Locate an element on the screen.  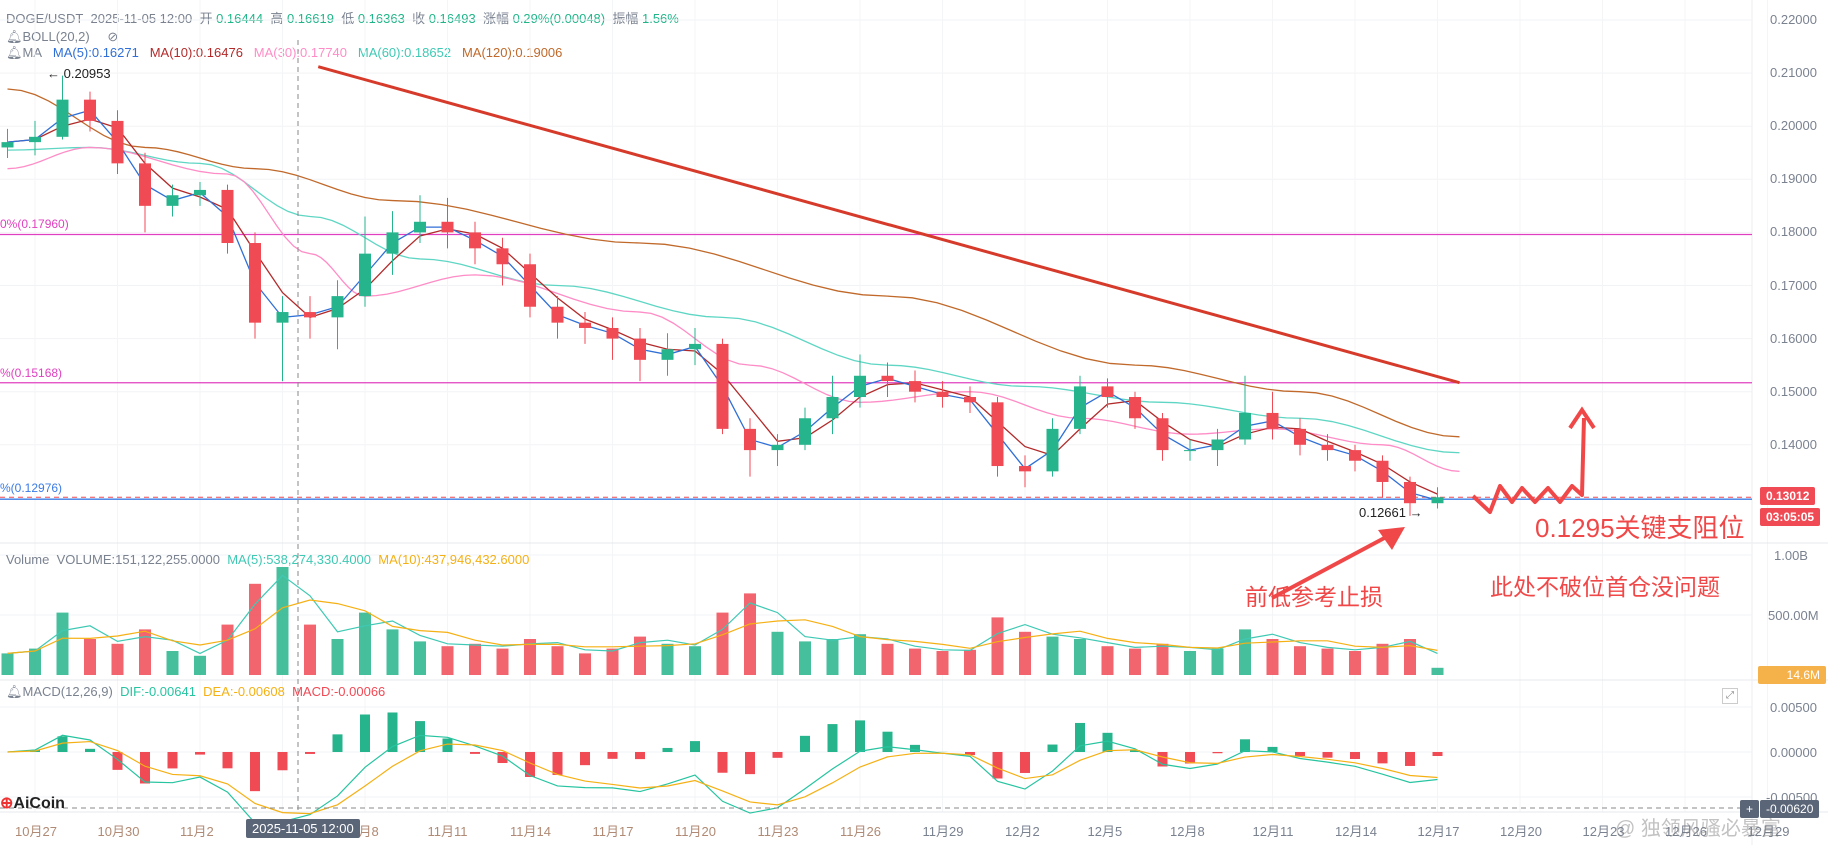
price-axis-tick: 0.18000 is located at coordinates (1793, 232).